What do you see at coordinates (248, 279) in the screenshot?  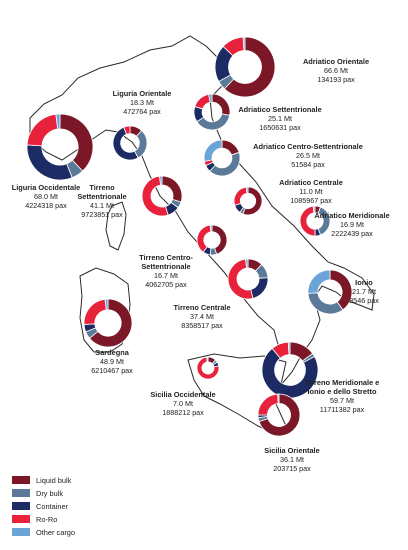 I see `donut-tirreno-centrale` at bounding box center [248, 279].